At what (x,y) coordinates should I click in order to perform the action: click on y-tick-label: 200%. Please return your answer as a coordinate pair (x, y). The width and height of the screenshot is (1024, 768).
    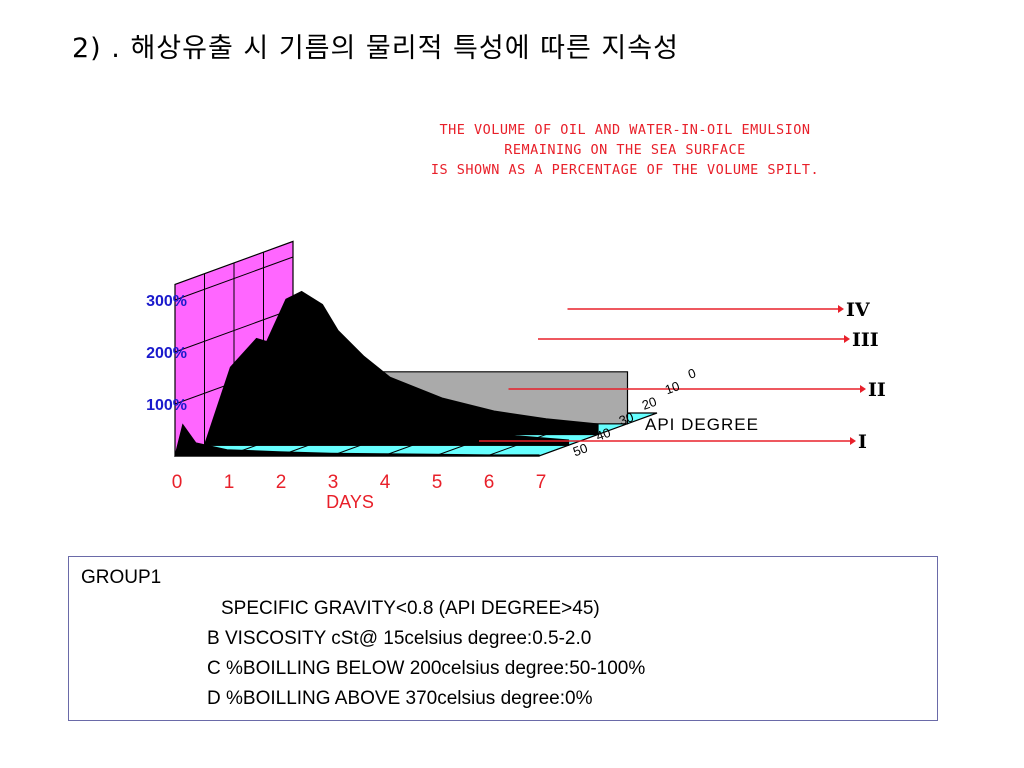
    Looking at the image, I should click on (166, 353).